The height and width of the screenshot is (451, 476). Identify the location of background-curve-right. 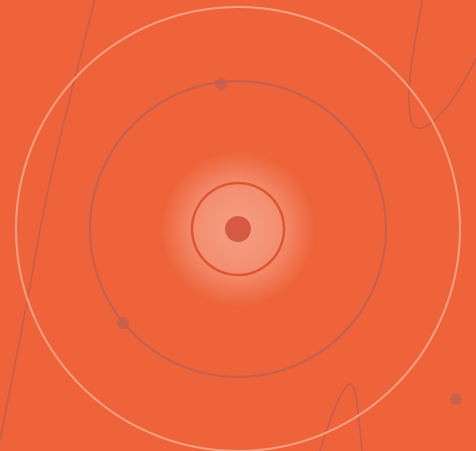
(442, 64).